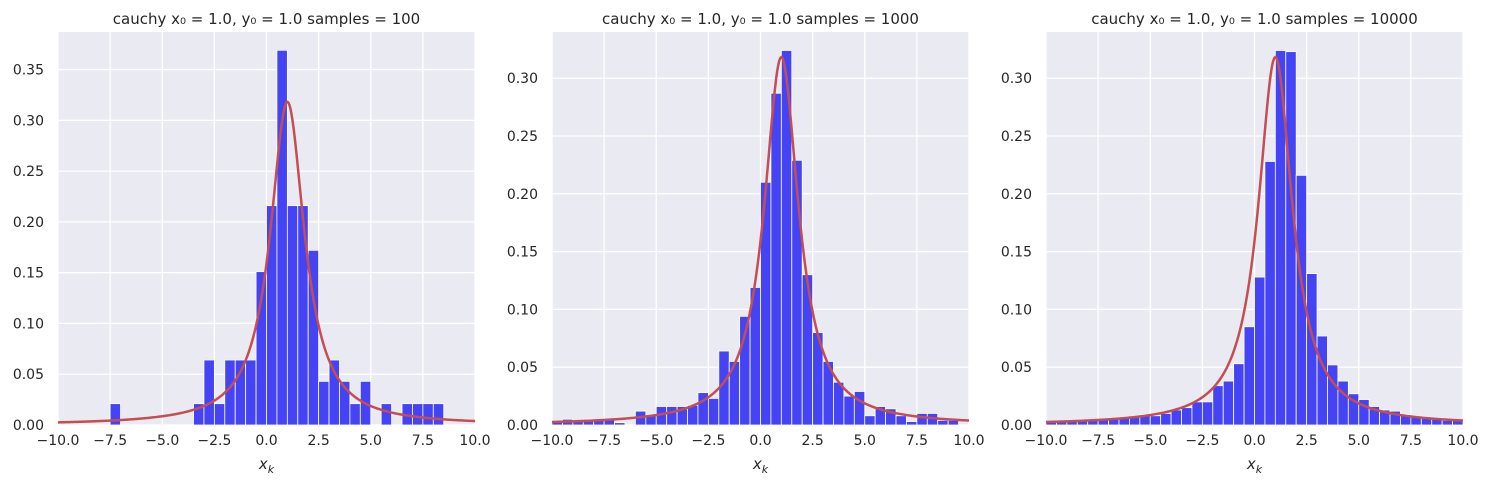  What do you see at coordinates (760, 19) in the screenshot?
I see `subplot-title: cauchy x₀ = 1.0, y₀ = 1.0 samples = 1000` at bounding box center [760, 19].